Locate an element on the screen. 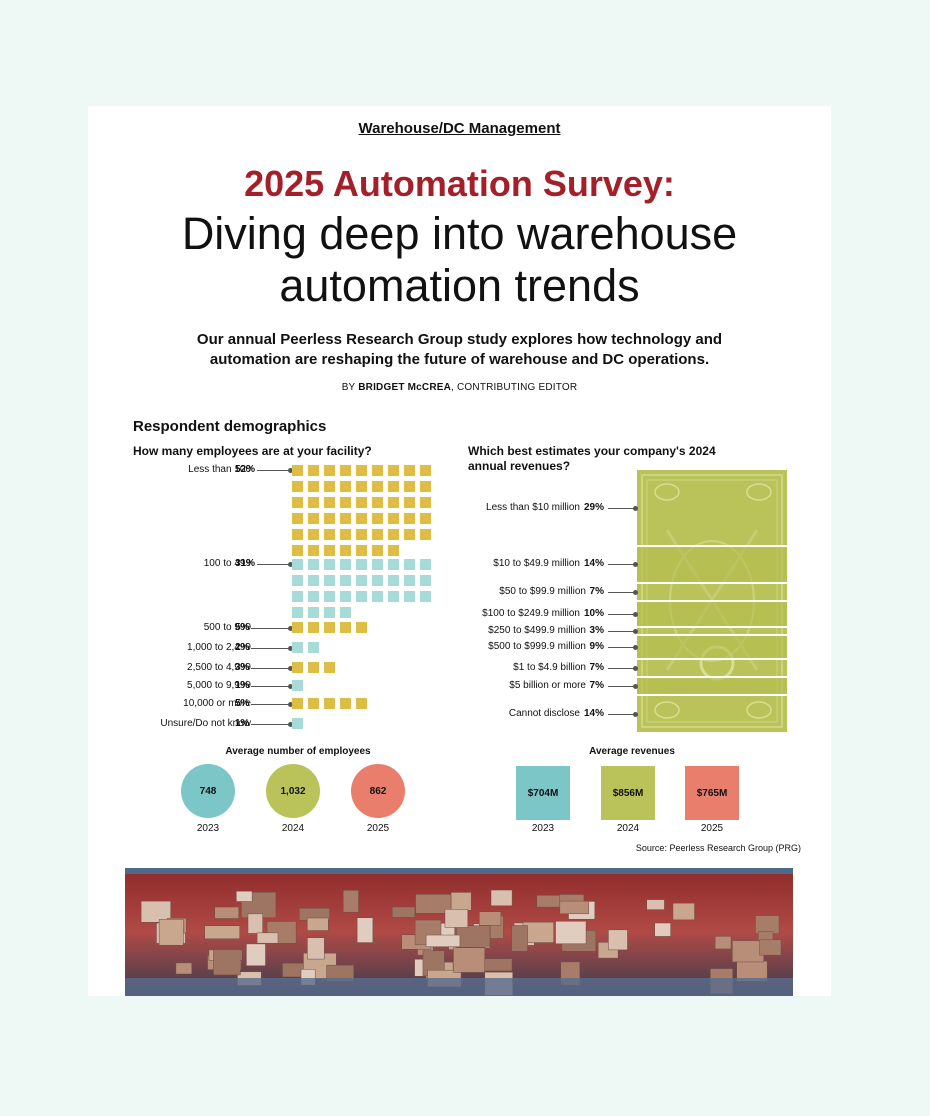 This screenshot has width=930, height=1116. byline: BY BRIDGET McCREA, CONTRIBUTING EDITOR is located at coordinates (459, 387).